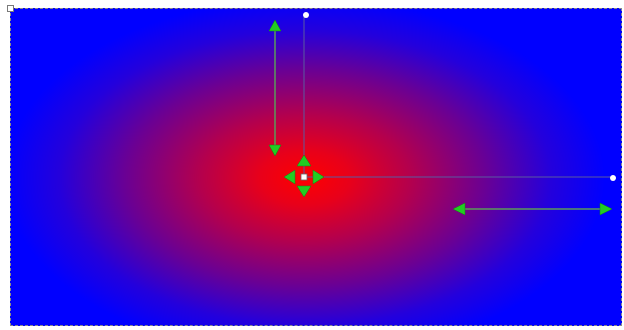 The height and width of the screenshot is (330, 624). What do you see at coordinates (306, 15) in the screenshot?
I see `top-control-point` at bounding box center [306, 15].